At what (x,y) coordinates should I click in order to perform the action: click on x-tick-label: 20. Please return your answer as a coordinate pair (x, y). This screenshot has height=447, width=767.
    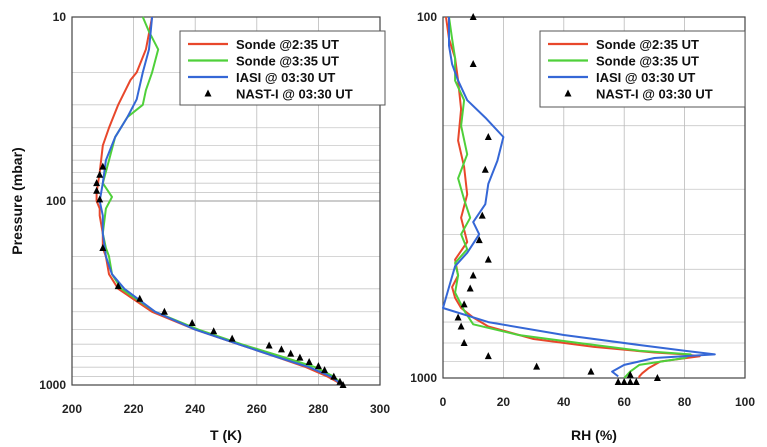
    Looking at the image, I should click on (504, 402).